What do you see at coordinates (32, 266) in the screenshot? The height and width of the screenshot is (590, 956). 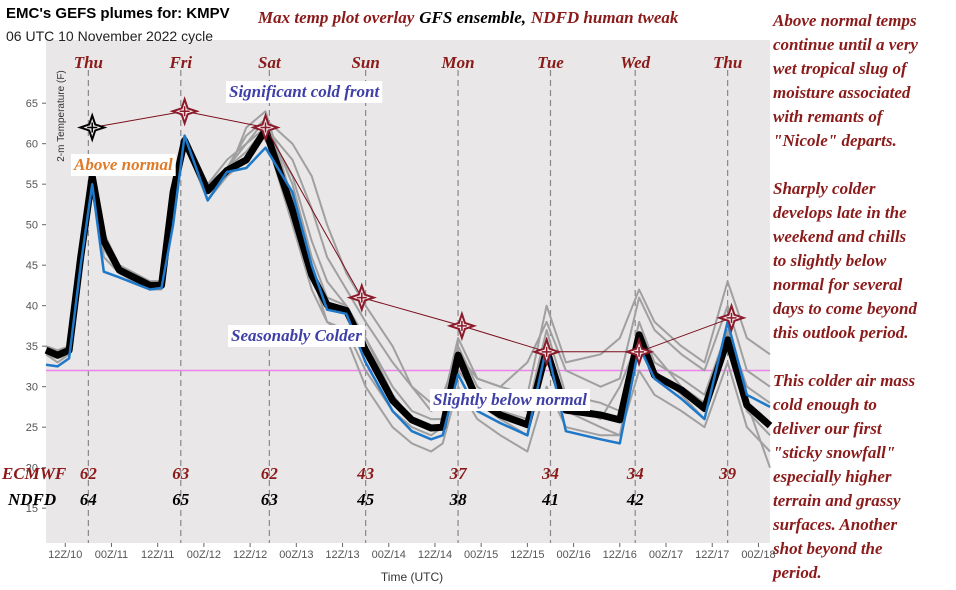 I see `y-tick-label: 45` at bounding box center [32, 266].